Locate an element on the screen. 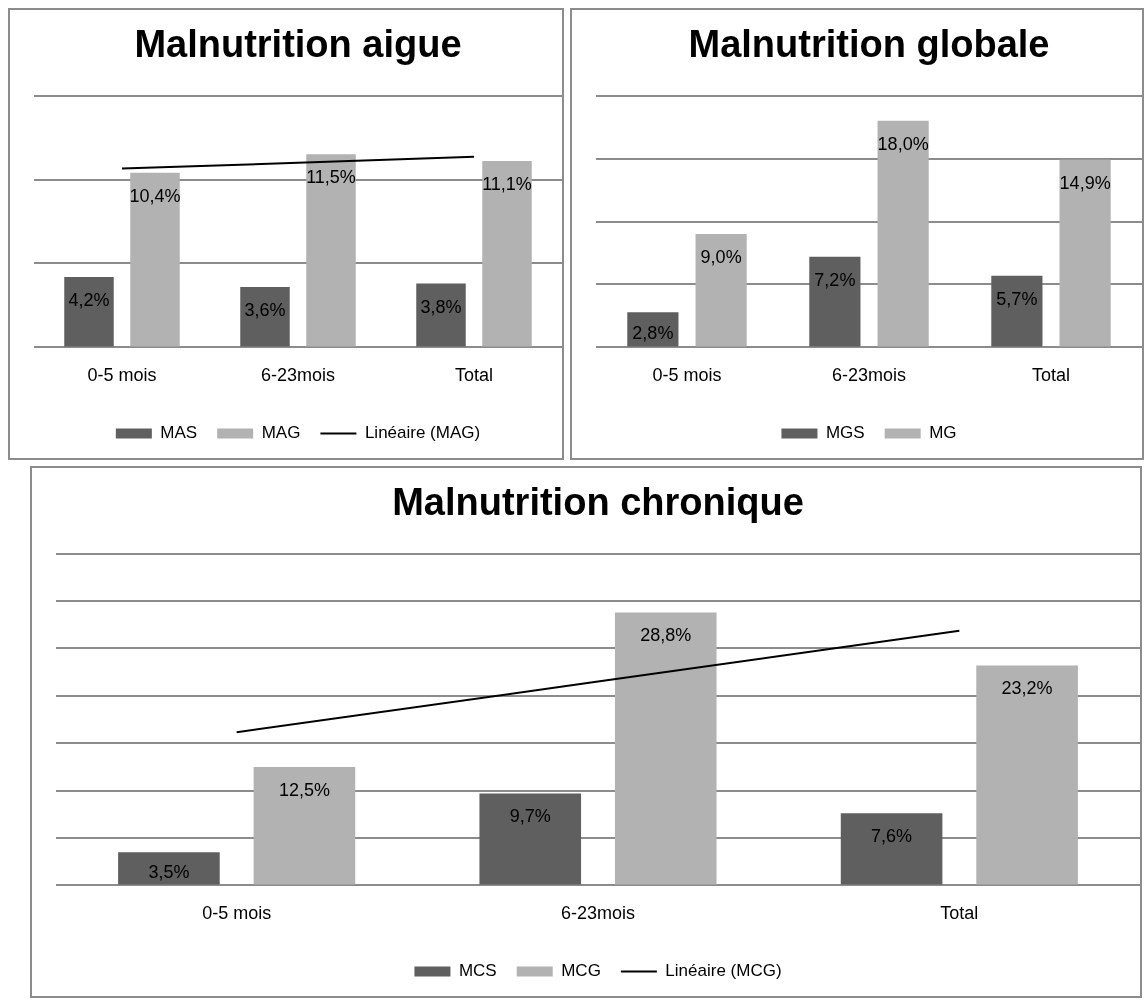 Image resolution: width=1144 pixels, height=1005 pixels. legend-label: MAS is located at coordinates (179, 433).